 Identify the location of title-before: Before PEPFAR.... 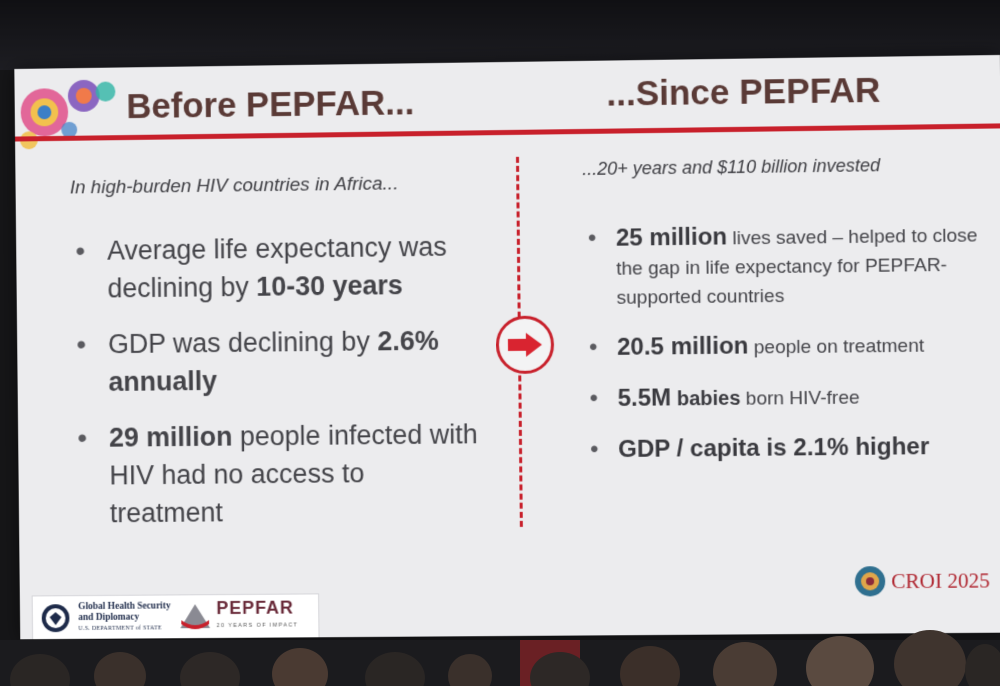
(270, 105).